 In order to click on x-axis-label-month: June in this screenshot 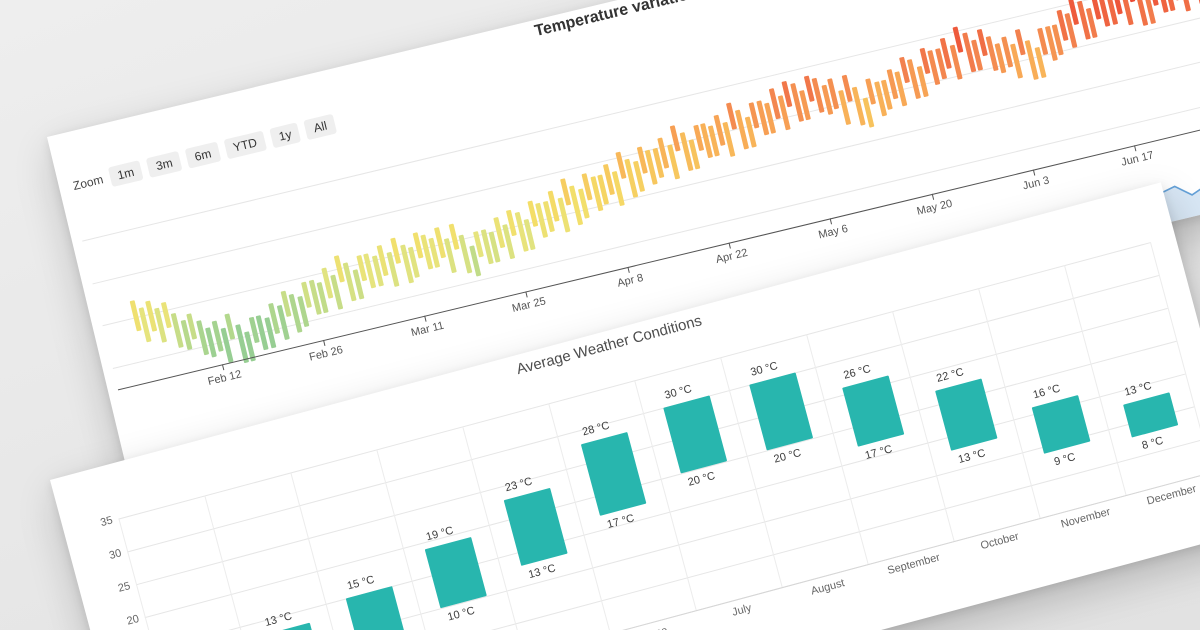, I will do `click(656, 627)`.